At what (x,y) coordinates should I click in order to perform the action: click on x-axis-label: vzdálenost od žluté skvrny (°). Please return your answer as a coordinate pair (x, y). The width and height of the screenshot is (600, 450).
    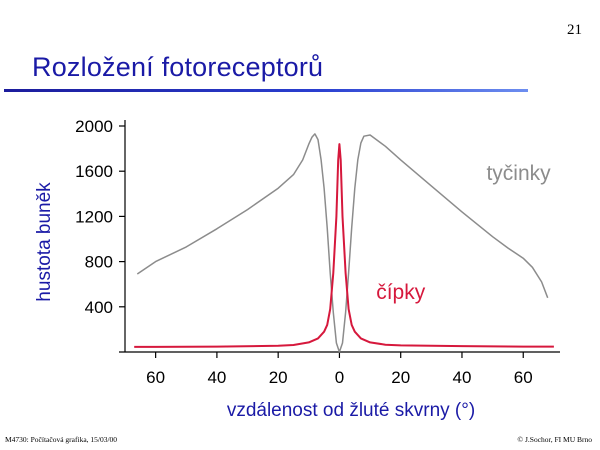
    Looking at the image, I should click on (351, 410).